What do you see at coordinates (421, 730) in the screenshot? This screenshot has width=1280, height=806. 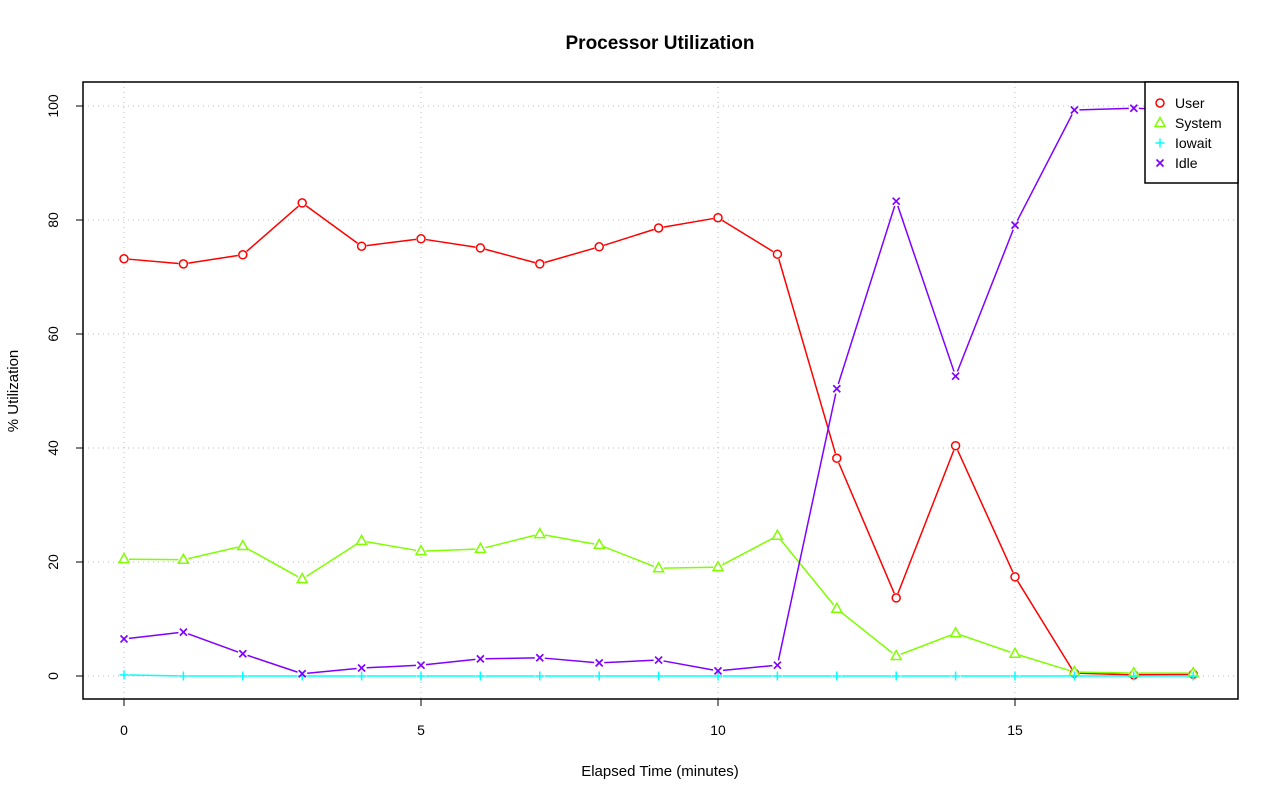 I see `x-tick-label: 5` at bounding box center [421, 730].